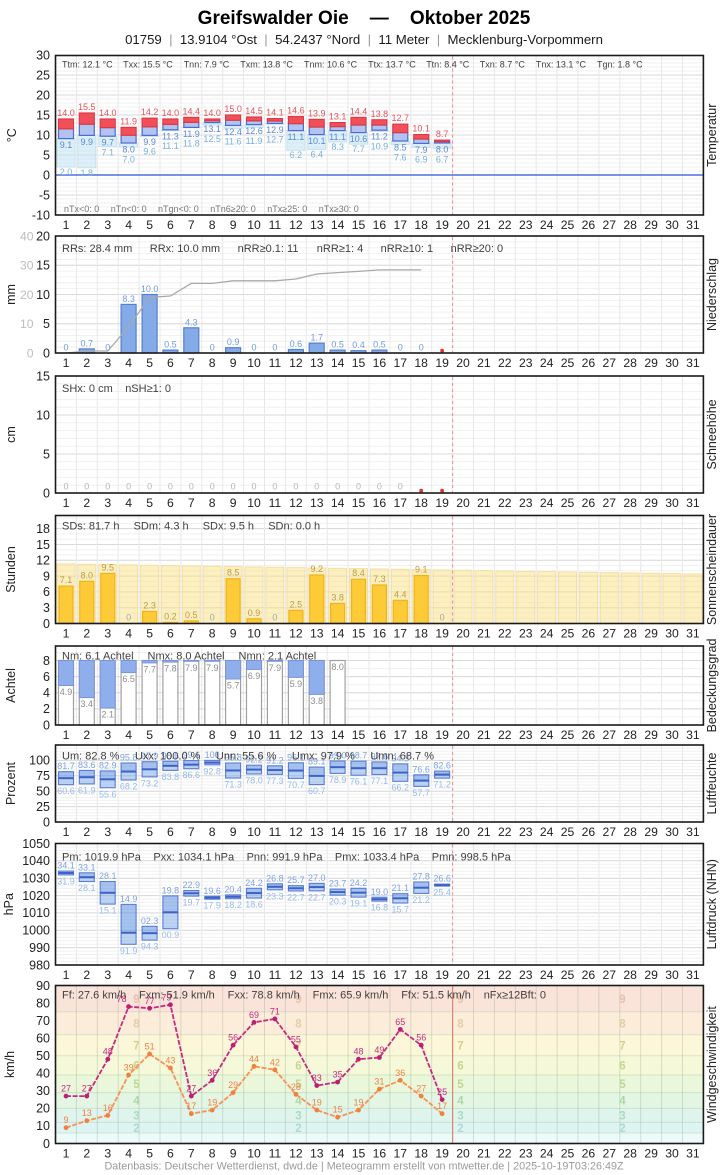  What do you see at coordinates (359, 832) in the screenshot?
I see `svg-text: 15` at bounding box center [359, 832].